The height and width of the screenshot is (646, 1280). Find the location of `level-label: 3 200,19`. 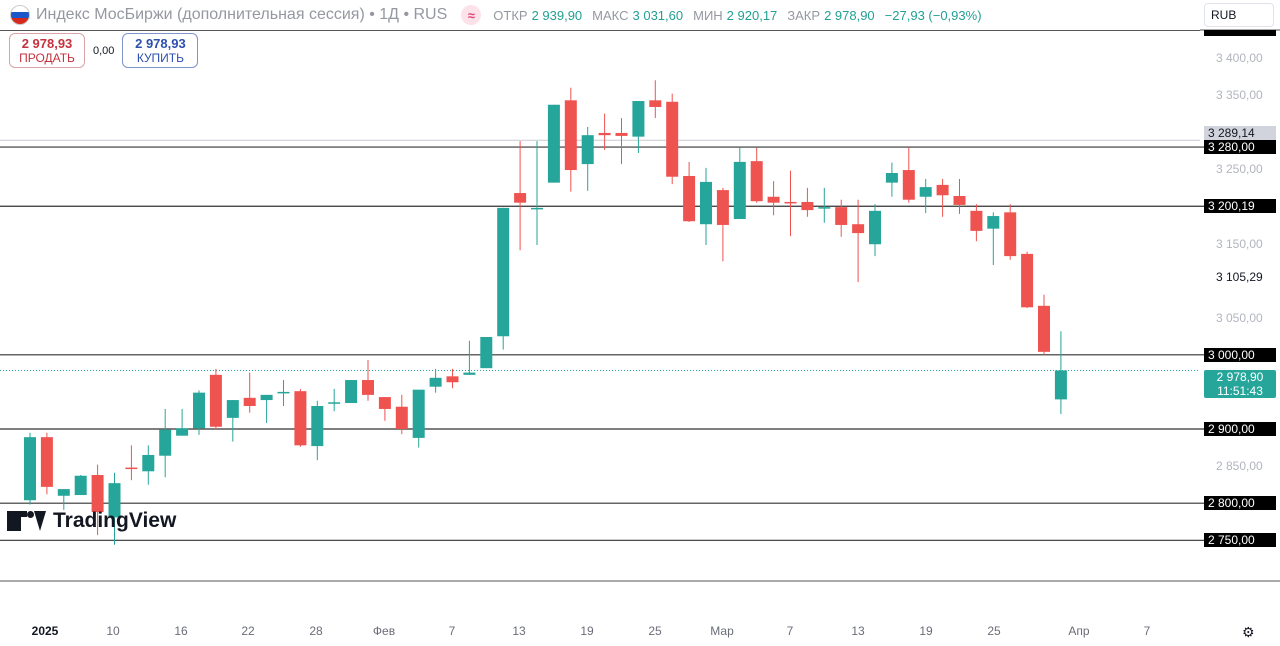

level-label: 3 200,19 is located at coordinates (1240, 206).